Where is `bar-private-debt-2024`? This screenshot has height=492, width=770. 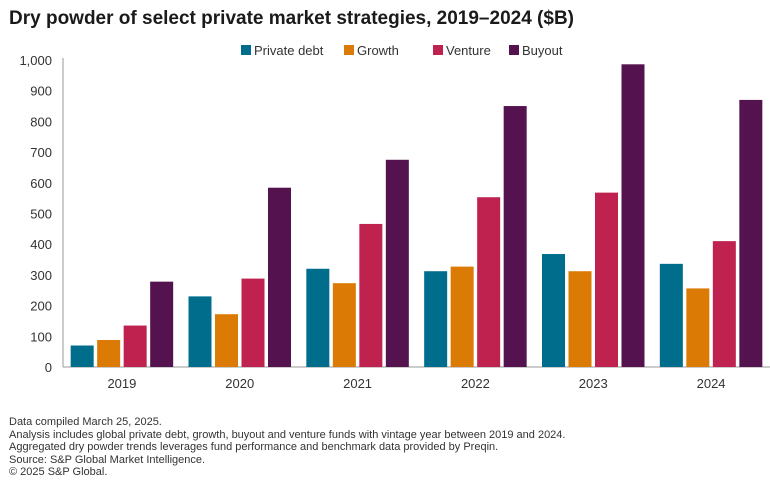 bar-private-debt-2024 is located at coordinates (671, 315).